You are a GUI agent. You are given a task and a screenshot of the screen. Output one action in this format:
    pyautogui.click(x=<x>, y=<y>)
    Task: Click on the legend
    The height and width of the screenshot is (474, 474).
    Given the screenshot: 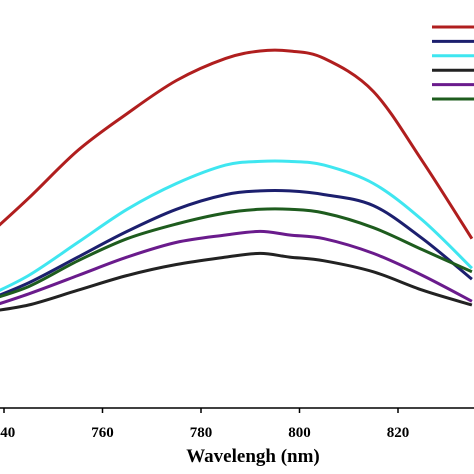 What is the action you would take?
    pyautogui.click(x=453, y=63)
    